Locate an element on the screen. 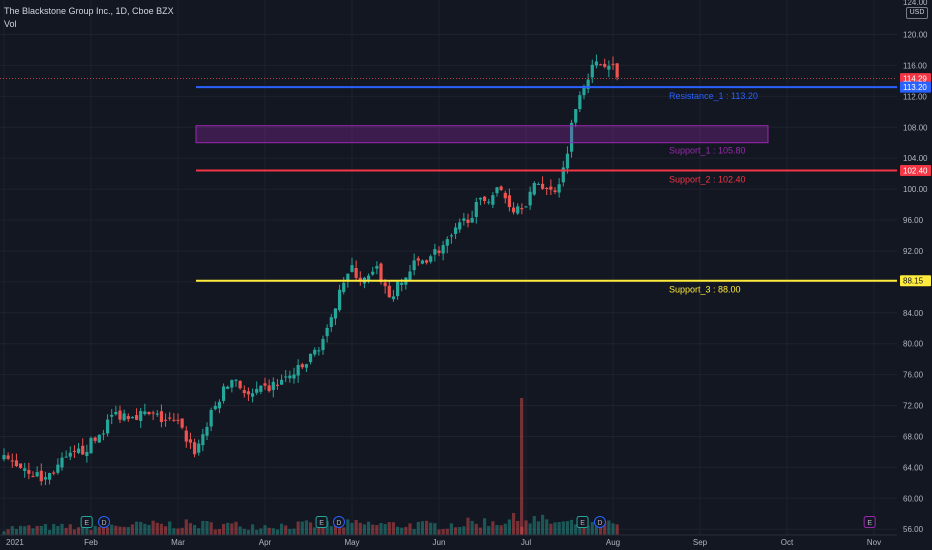  currency-badge: USD is located at coordinates (917, 13).